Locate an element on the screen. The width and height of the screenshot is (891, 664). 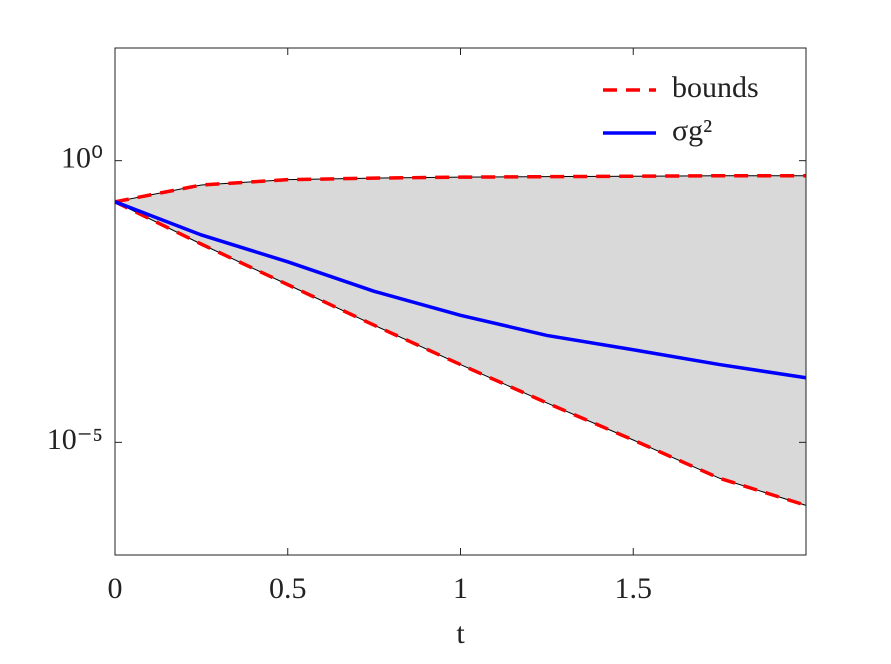
x-tick-label: 1 is located at coordinates (460, 588).